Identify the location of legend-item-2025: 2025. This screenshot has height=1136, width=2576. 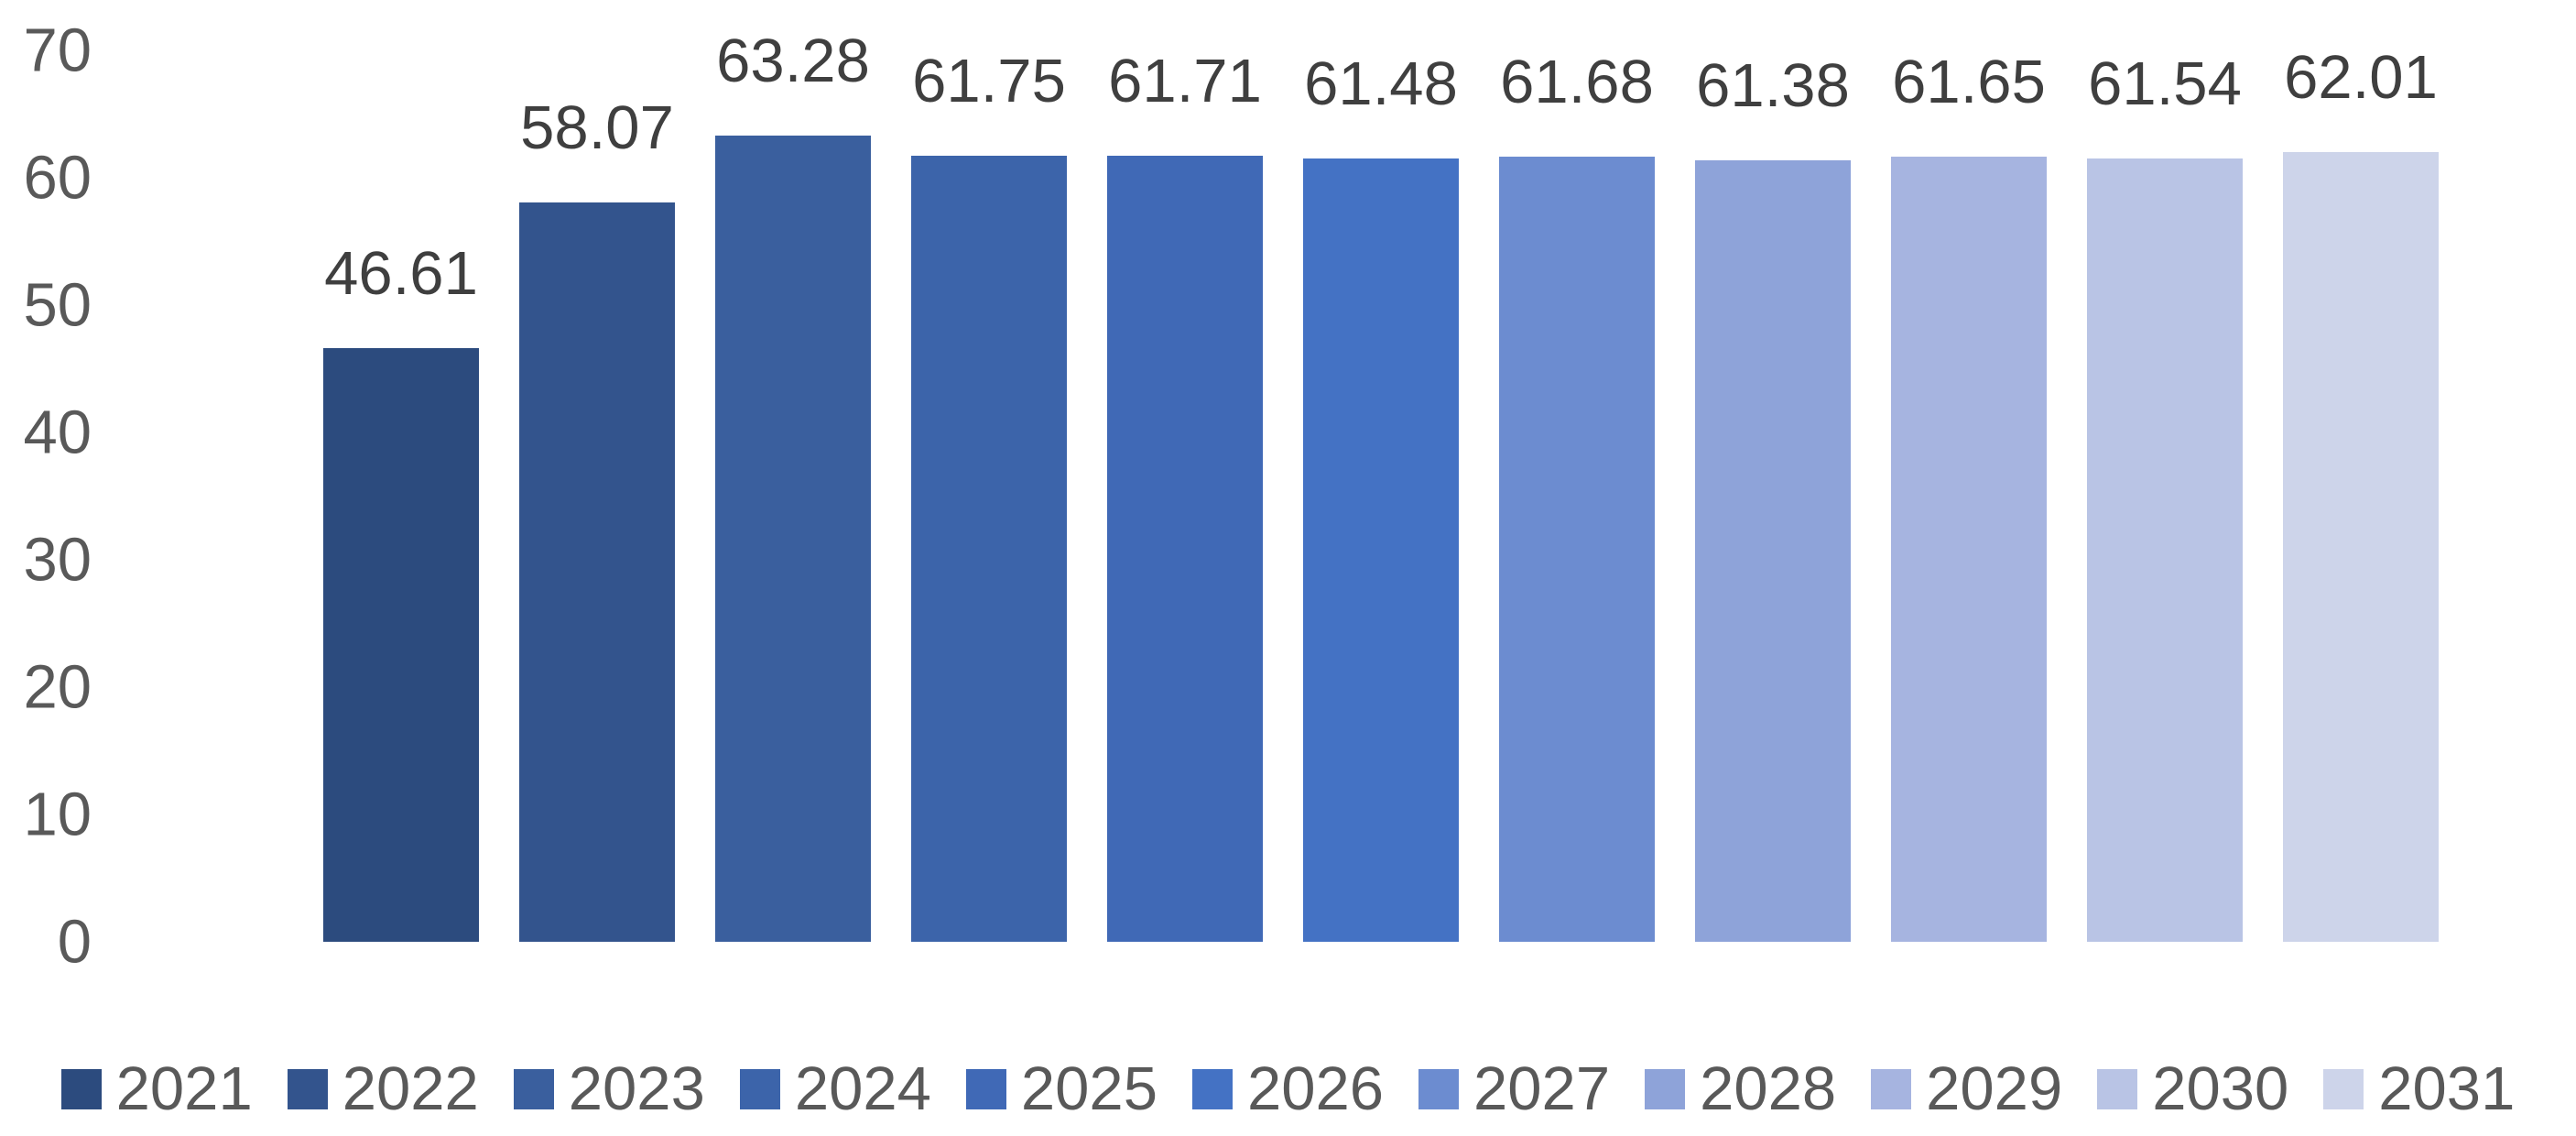
(1061, 1089).